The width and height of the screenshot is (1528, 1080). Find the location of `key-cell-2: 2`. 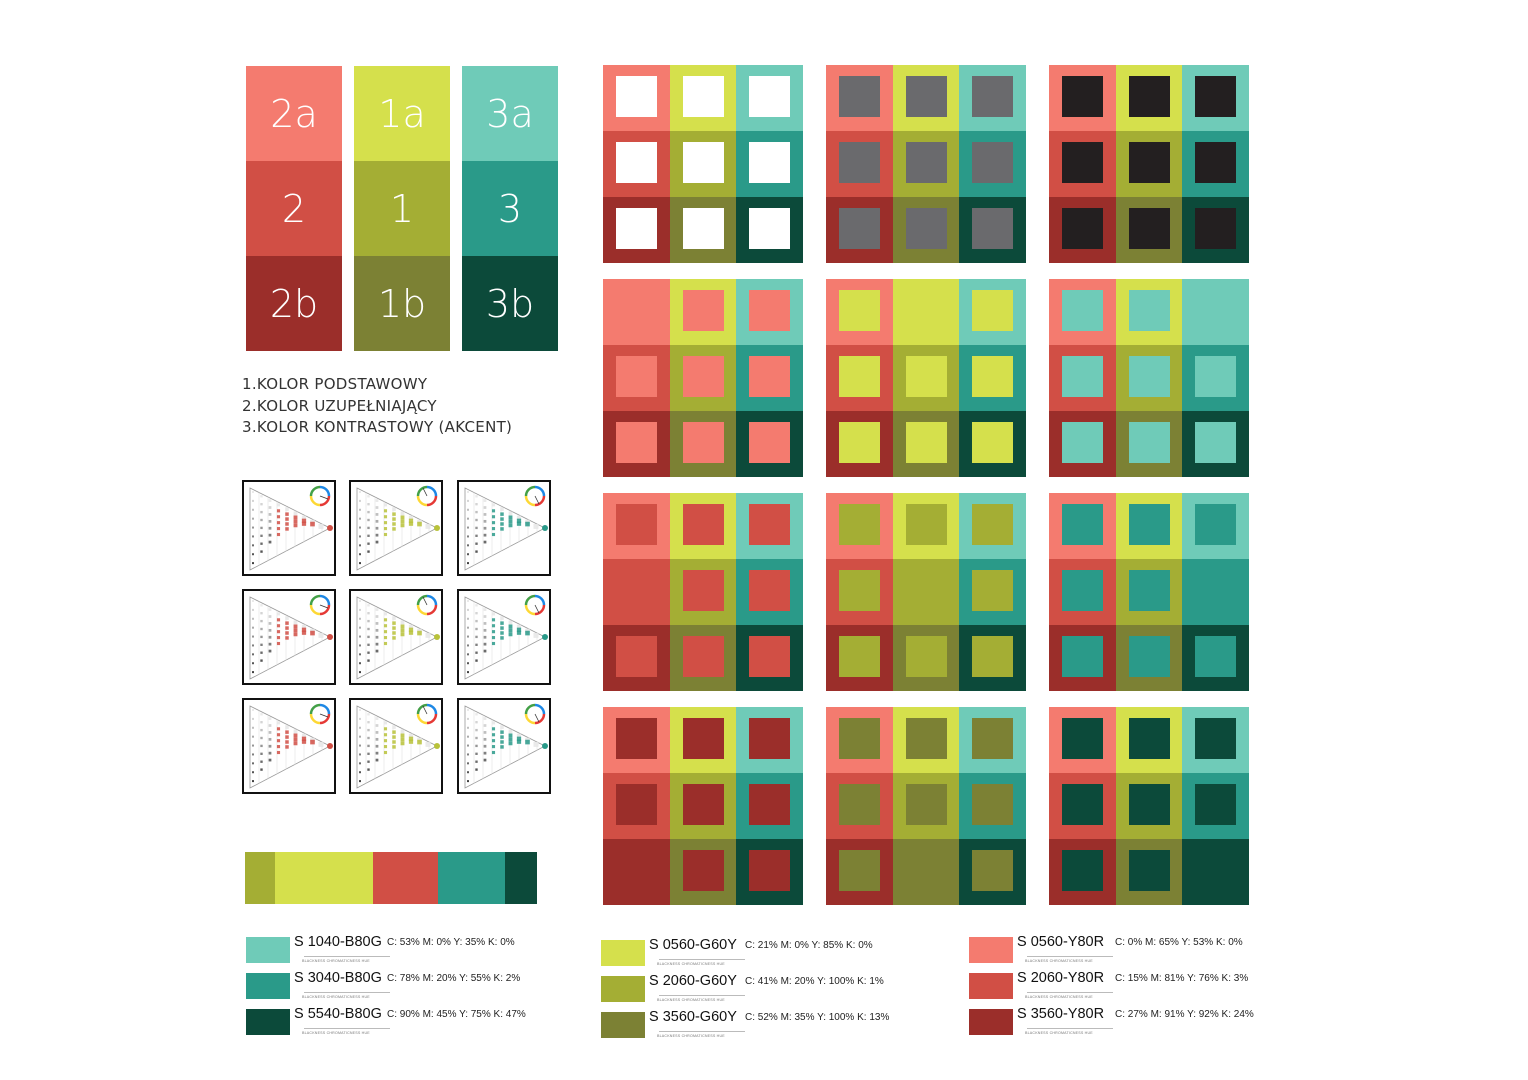

key-cell-2: 2 is located at coordinates (294, 208).